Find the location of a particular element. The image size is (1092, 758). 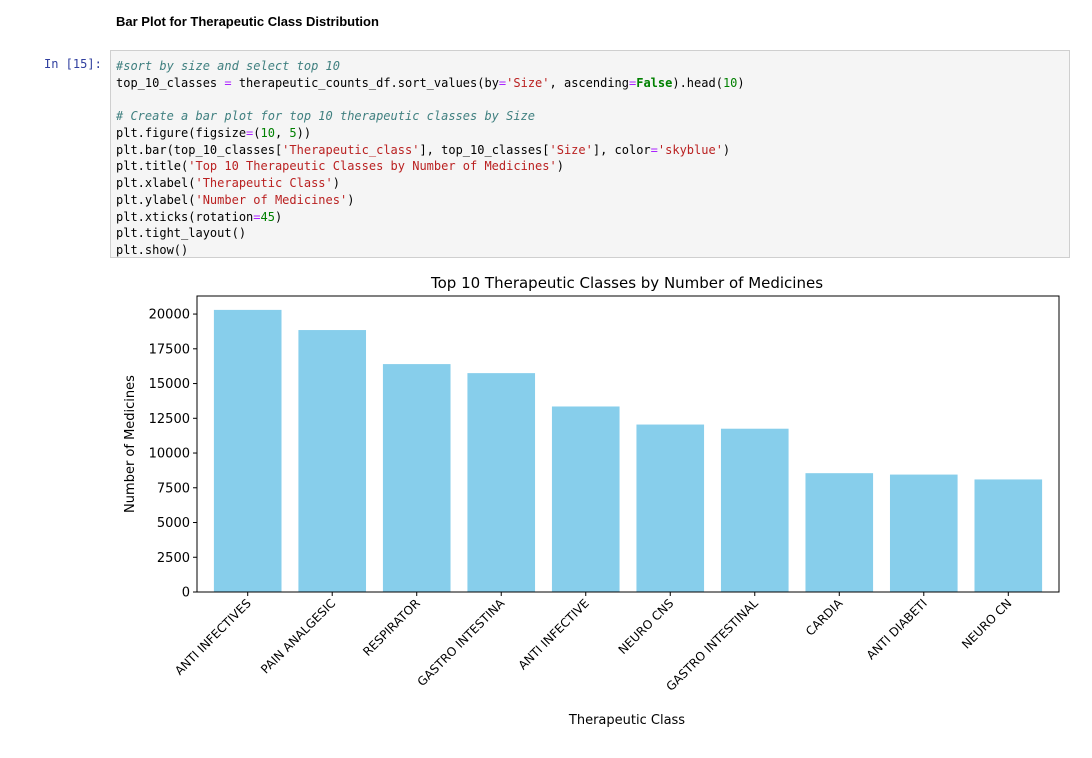

code-line: plt.xlabel('Therapeutic Class') is located at coordinates (592, 183).